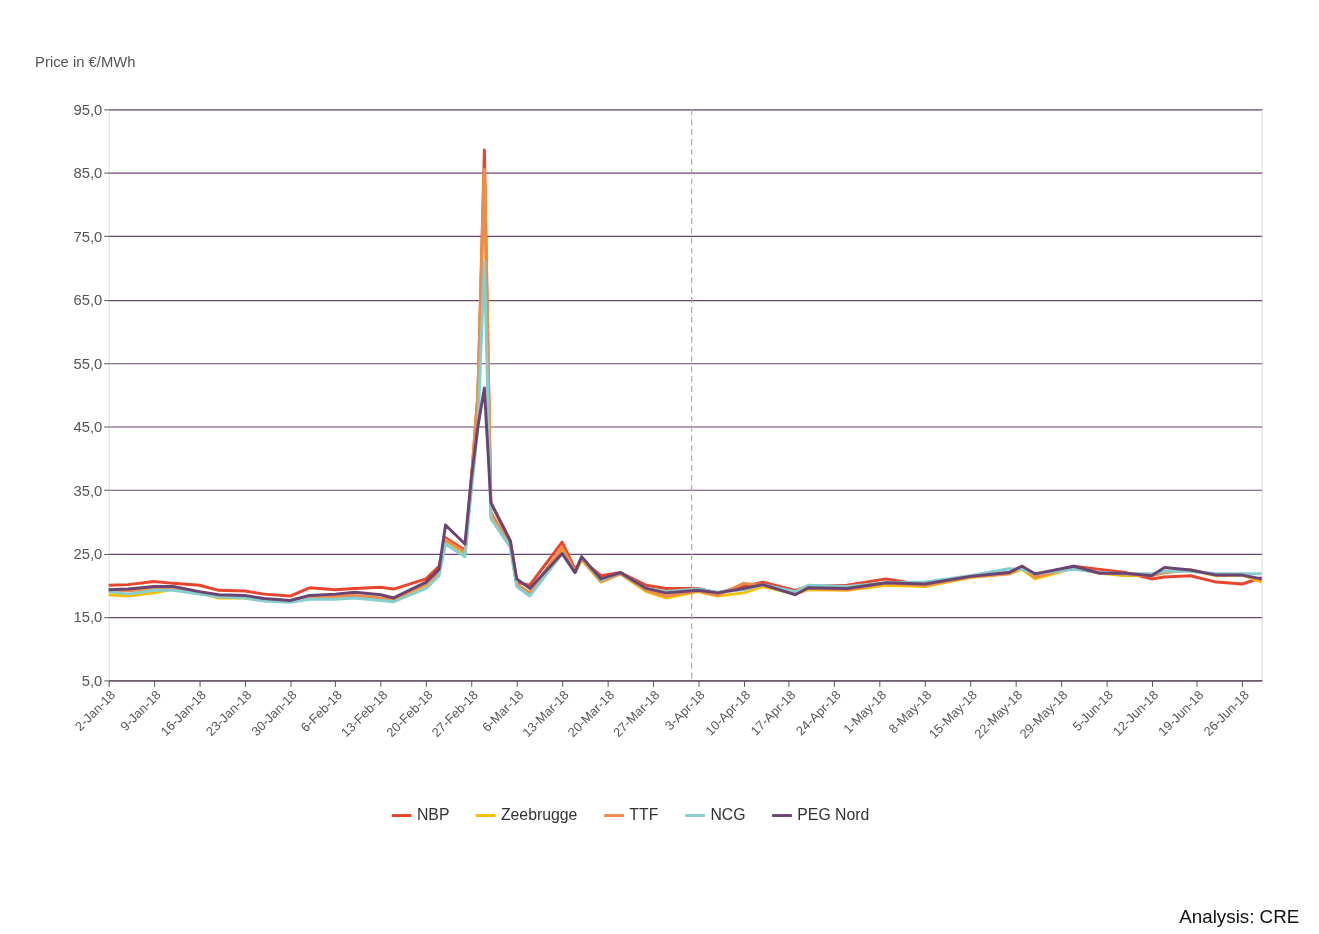 The image size is (1319, 934). I want to click on y-tick-label: 75,0, so click(88, 236).